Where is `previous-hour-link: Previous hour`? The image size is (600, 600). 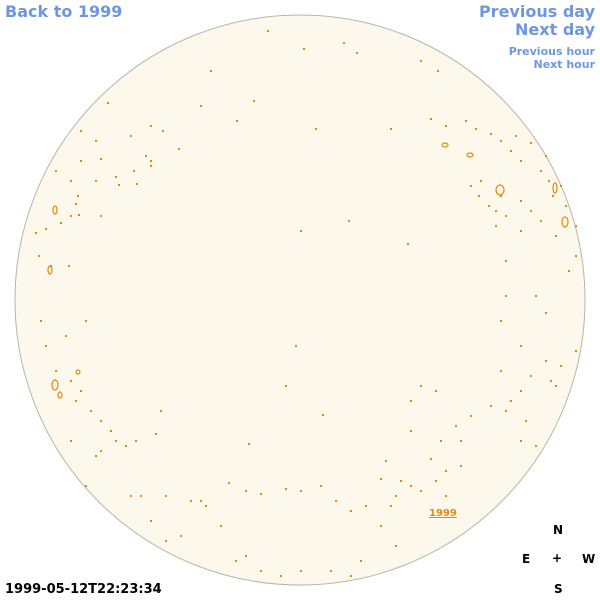 previous-hour-link: Previous hour is located at coordinates (551, 51).